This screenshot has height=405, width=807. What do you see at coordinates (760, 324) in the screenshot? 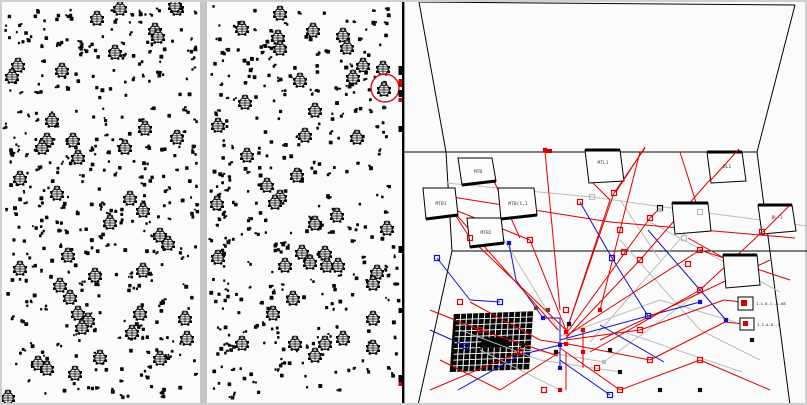
I see `tagged-node: 1.1.A.8.-1` at bounding box center [760, 324].